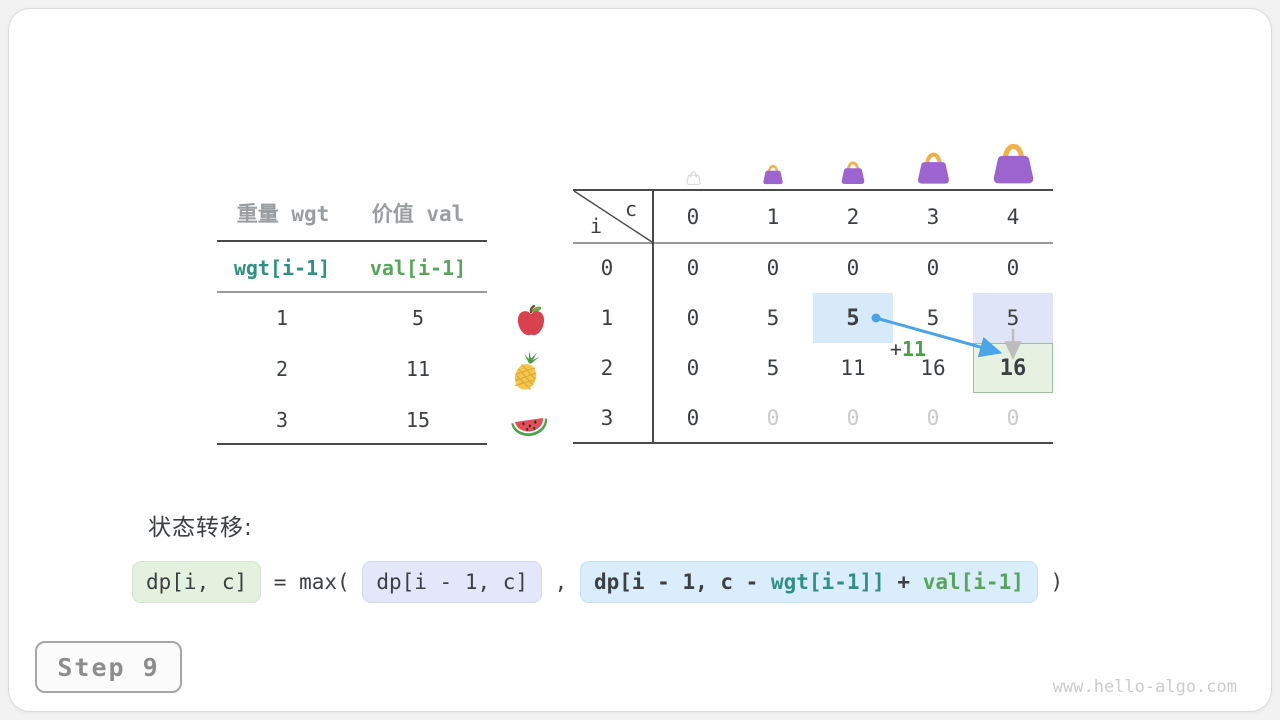 The height and width of the screenshot is (720, 1280). What do you see at coordinates (693, 268) in the screenshot?
I see `dp-cell-i0-c0: 0` at bounding box center [693, 268].